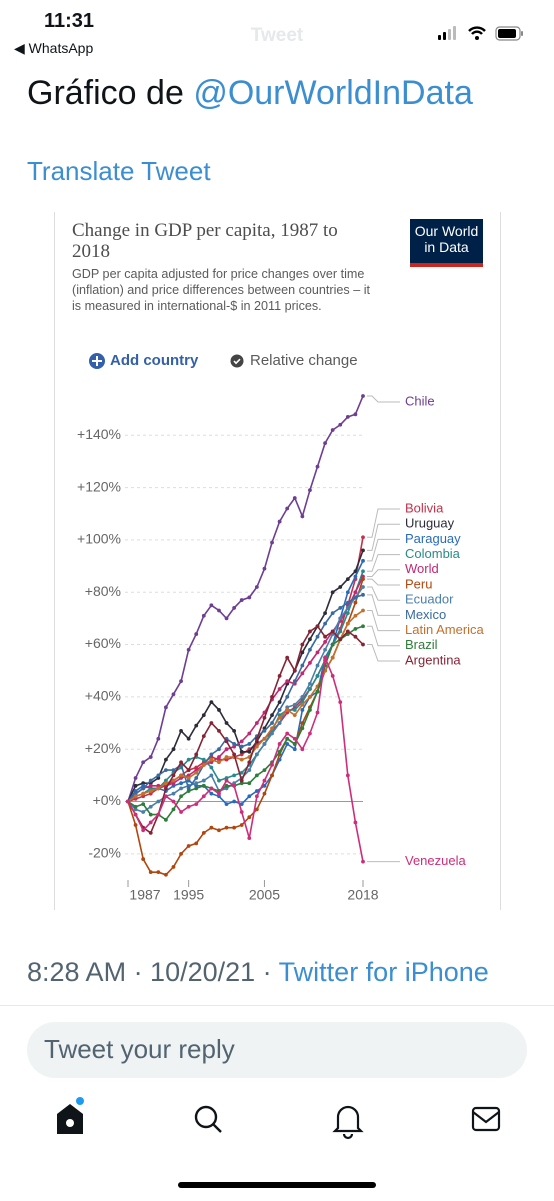 This screenshot has width=554, height=1201. Describe the element at coordinates (383, 972) in the screenshot. I see `source-link: Twitter for iPhone` at that location.